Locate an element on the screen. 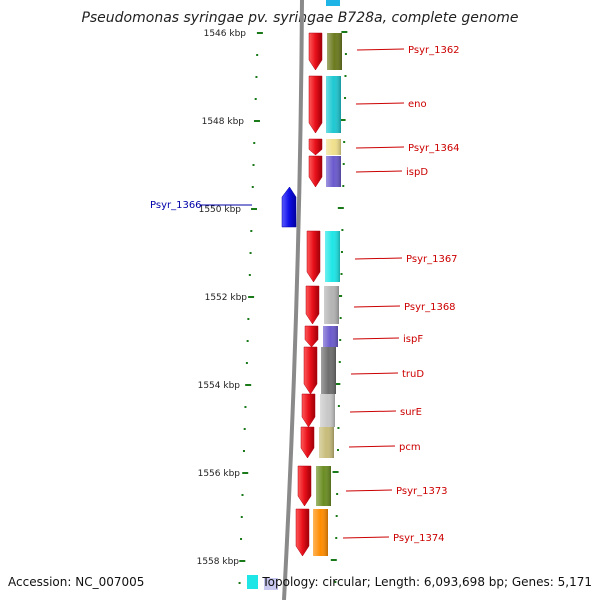  gene-arrow-eno is located at coordinates (315, 104).